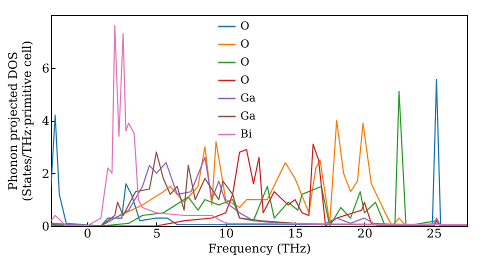 The height and width of the screenshot is (280, 500). What do you see at coordinates (46, 121) in the screenshot?
I see `y-tick-label: 4` at bounding box center [46, 121].